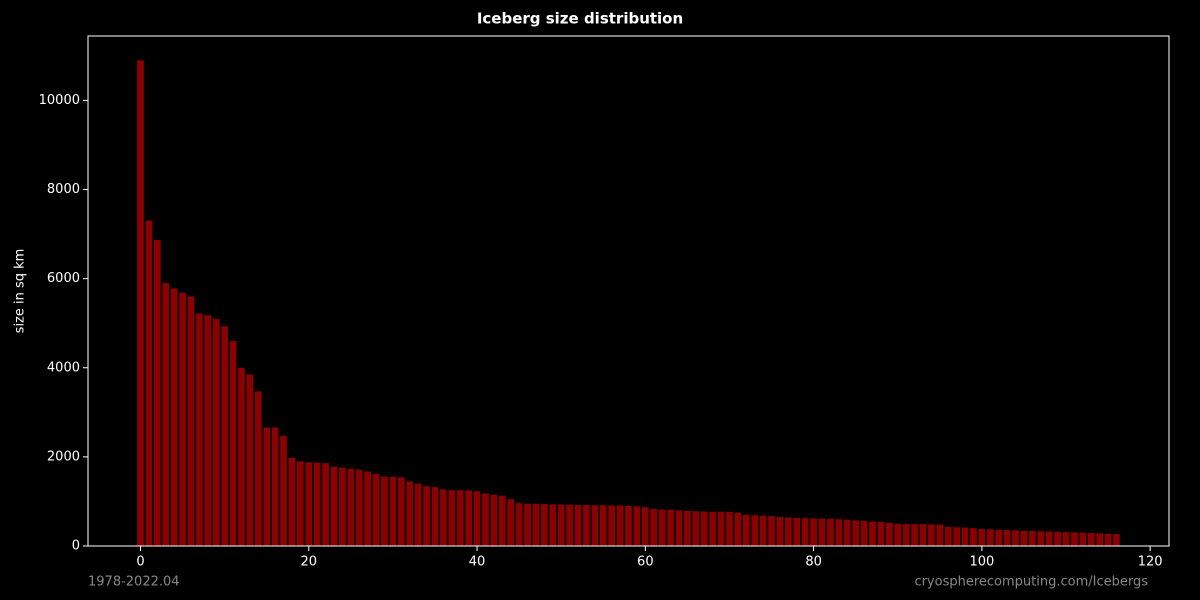 The width and height of the screenshot is (1200, 600). Describe the element at coordinates (1031, 582) in the screenshot. I see `footer-right: cryospherecomputing.com/Icebergs` at that location.